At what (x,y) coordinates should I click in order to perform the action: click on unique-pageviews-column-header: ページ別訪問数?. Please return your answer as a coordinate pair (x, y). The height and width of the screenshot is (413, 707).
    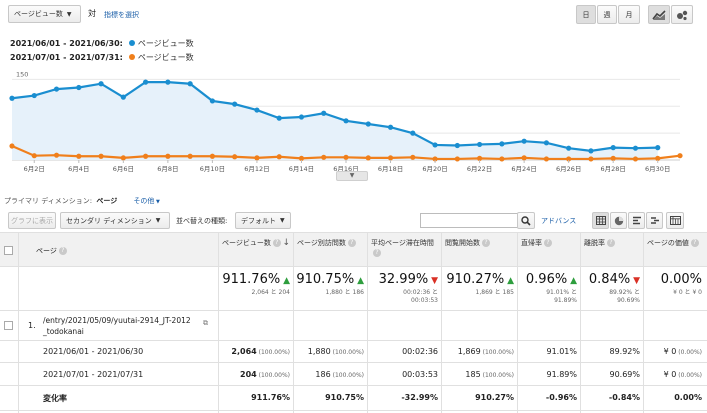
    Looking at the image, I should click on (331, 243).